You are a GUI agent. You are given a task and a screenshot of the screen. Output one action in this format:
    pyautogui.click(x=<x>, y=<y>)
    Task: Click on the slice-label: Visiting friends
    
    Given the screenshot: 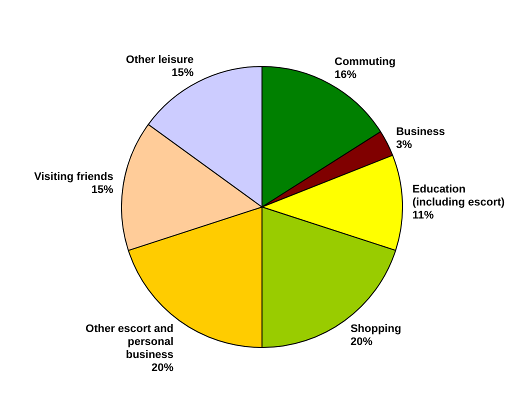 What is the action you would take?
    pyautogui.click(x=74, y=176)
    